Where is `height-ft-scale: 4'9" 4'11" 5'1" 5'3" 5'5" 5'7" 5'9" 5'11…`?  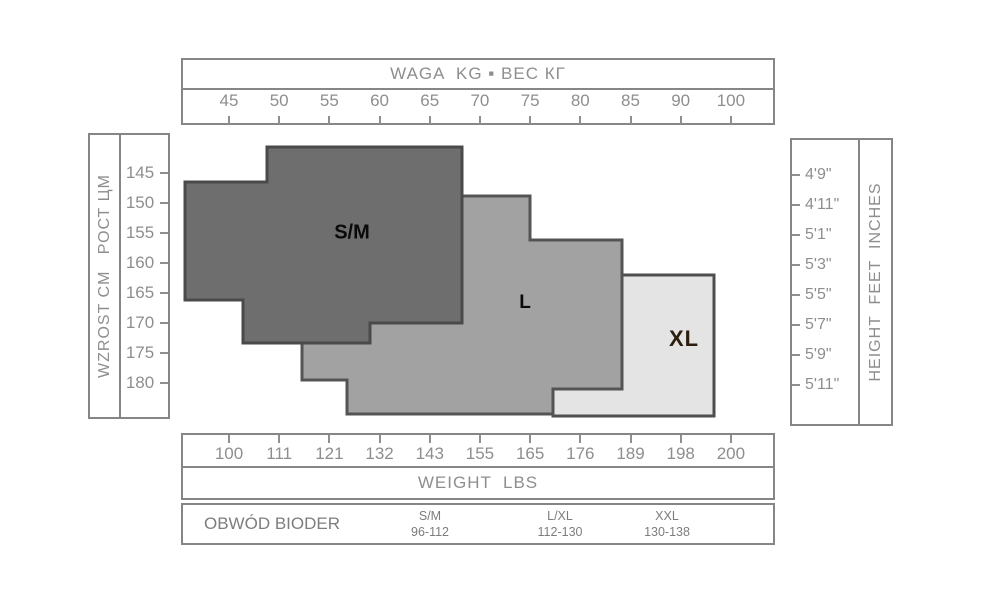
height-ft-scale: 4'9" 4'11" 5'1" 5'3" 5'5" 5'7" 5'9" 5'11… is located at coordinates (825, 282).